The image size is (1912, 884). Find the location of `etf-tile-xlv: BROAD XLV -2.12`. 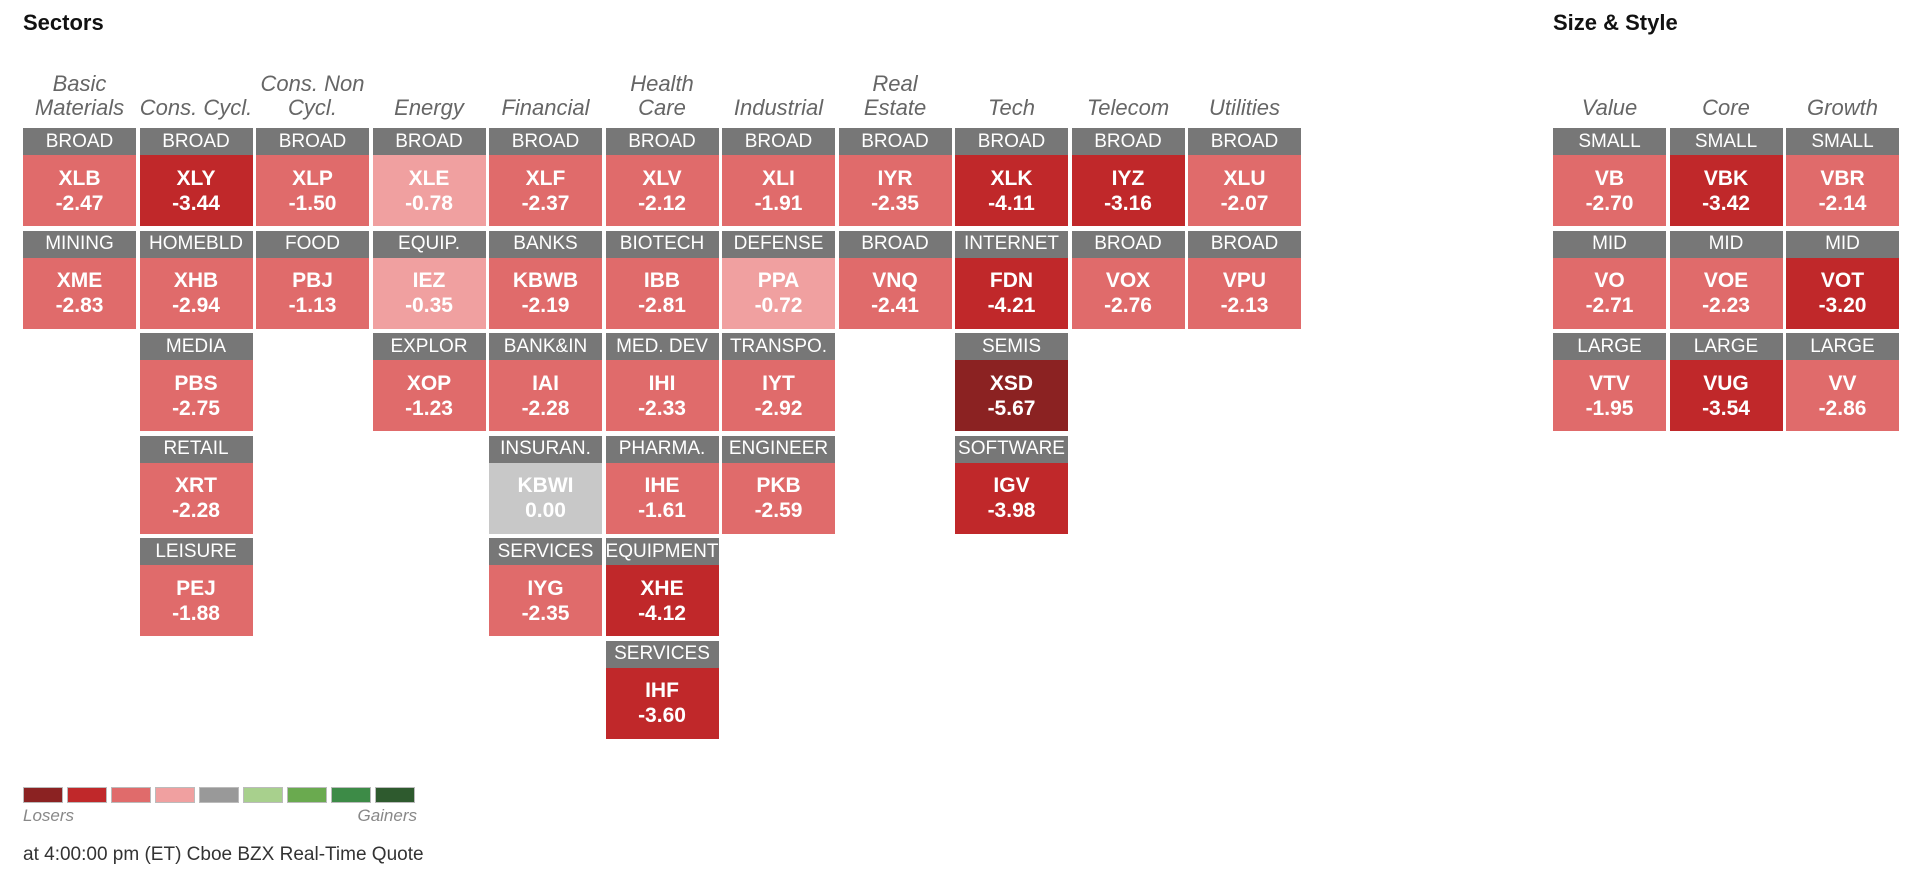

etf-tile-xlv: BROAD XLV -2.12 is located at coordinates (662, 177).